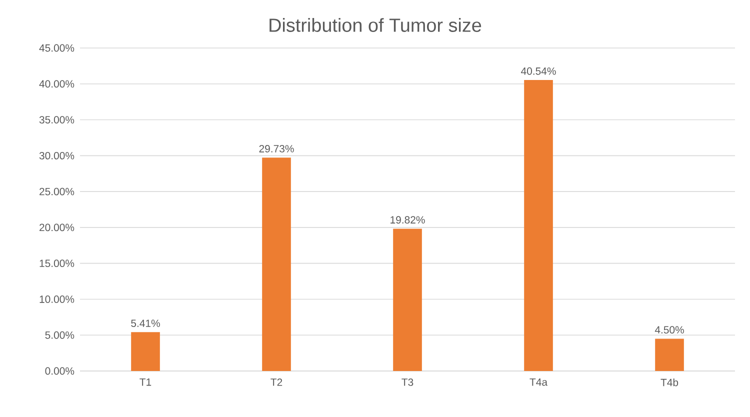 Image resolution: width=750 pixels, height=417 pixels. What do you see at coordinates (56, 48) in the screenshot?
I see `y-tick-label: 45.00%` at bounding box center [56, 48].